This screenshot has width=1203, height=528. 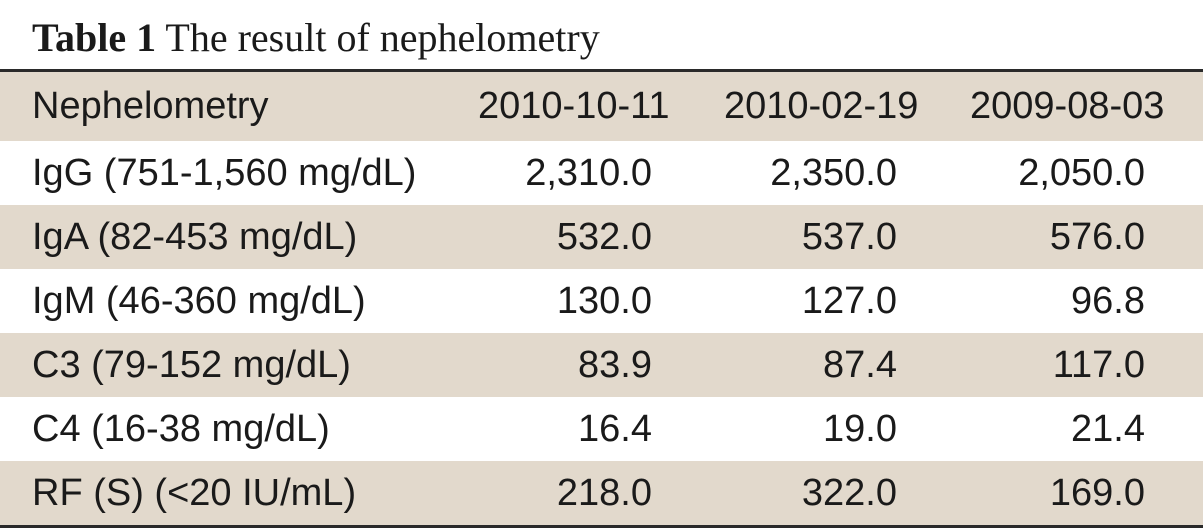 I want to click on row-label: IgG (751-1,560 mg/dL), so click(x=224, y=172).